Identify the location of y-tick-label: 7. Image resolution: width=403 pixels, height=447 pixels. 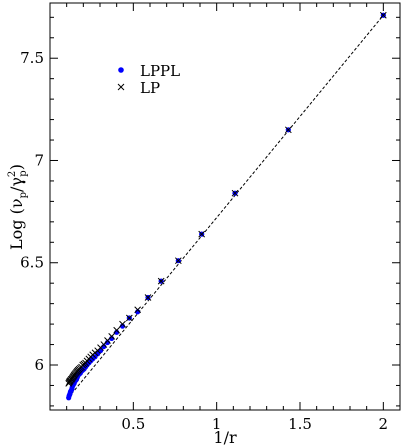
(39, 160).